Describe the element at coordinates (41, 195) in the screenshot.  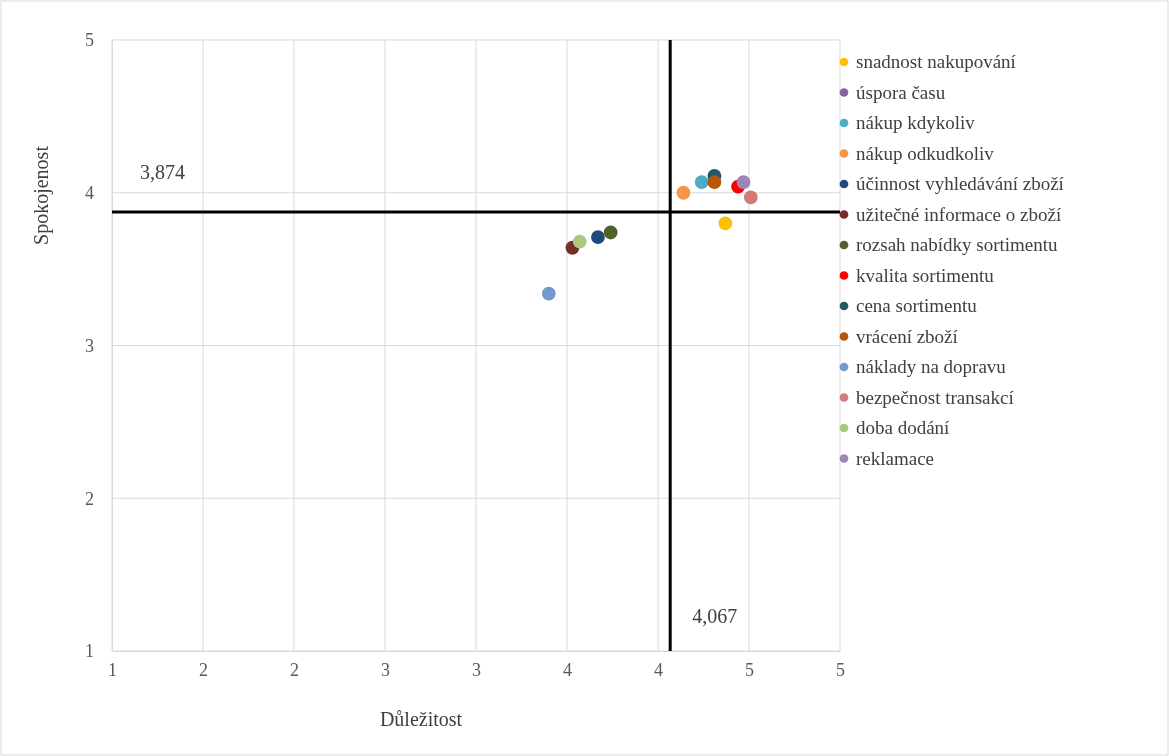
I see `y-axis-title: Spokojenost` at that location.